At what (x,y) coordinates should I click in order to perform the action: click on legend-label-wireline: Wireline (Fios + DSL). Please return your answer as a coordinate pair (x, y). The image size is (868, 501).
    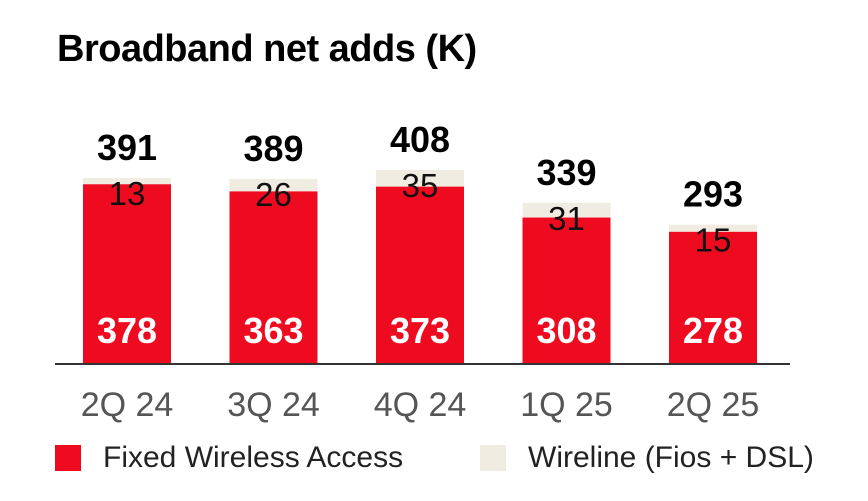
    Looking at the image, I should click on (671, 457).